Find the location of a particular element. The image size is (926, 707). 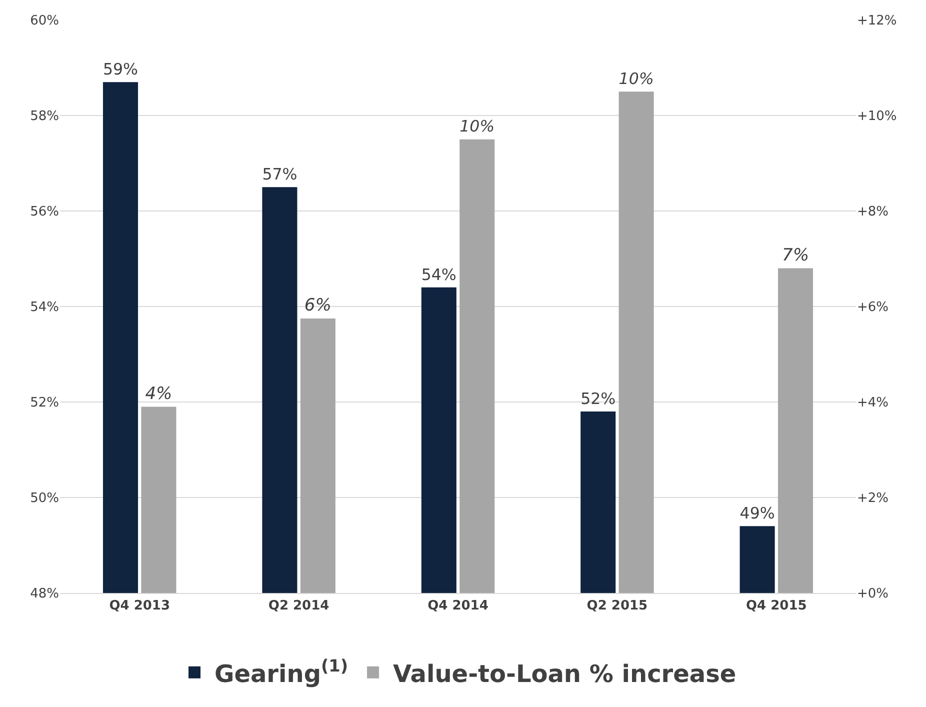

x-tick-label: Q2 2014 is located at coordinates (299, 606).